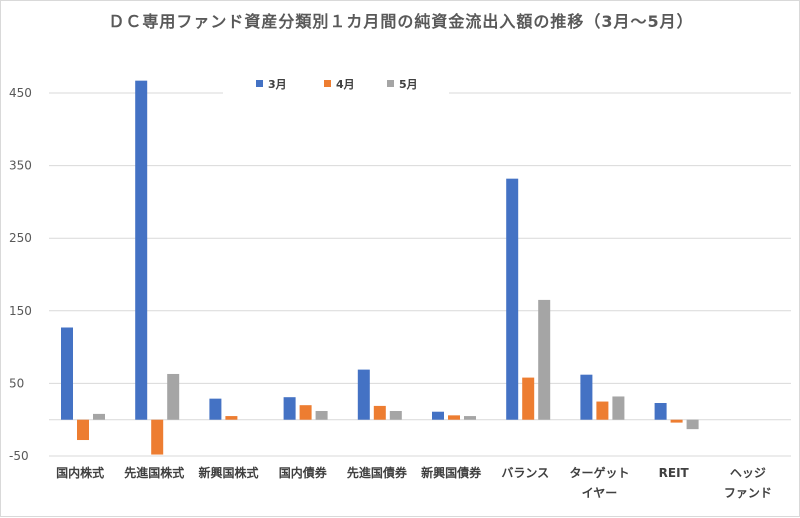  What do you see at coordinates (80, 472) in the screenshot?
I see `x-tick-label: 国内株式` at bounding box center [80, 472].